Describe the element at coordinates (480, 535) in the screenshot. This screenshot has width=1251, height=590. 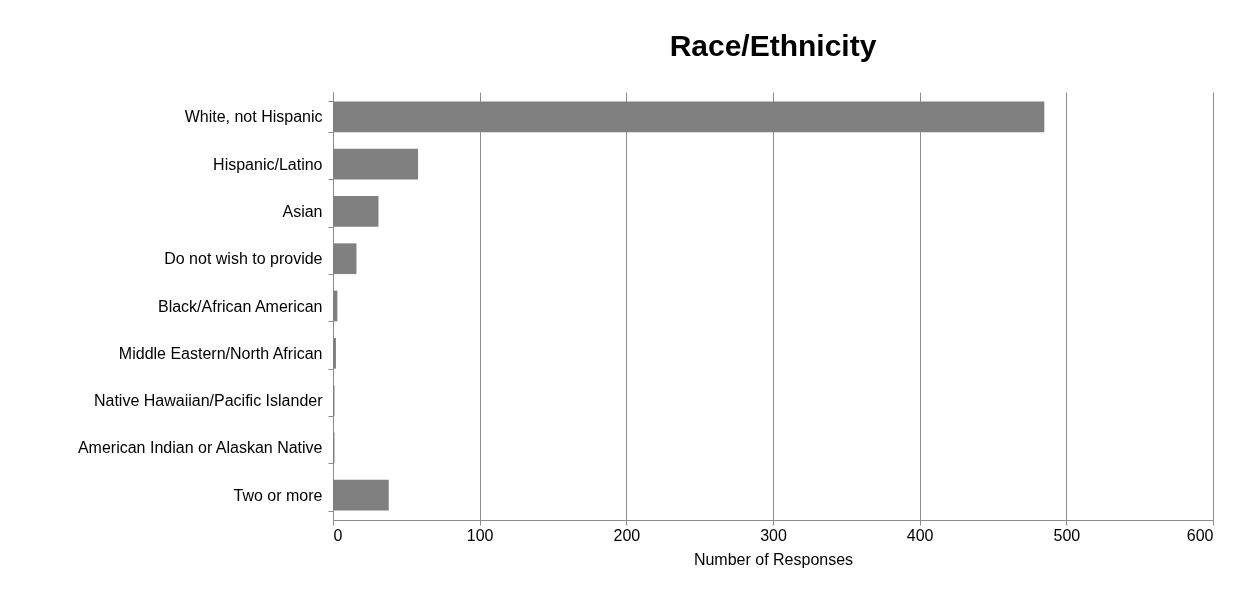
I see `x-tick-label: 100` at that location.